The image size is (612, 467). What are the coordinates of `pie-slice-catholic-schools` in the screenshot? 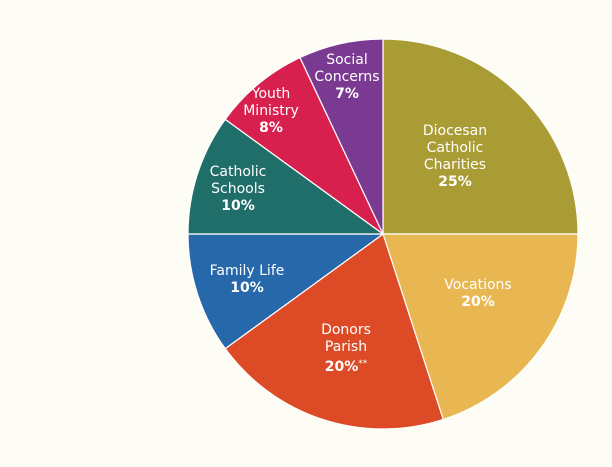 It's located at (286, 176).